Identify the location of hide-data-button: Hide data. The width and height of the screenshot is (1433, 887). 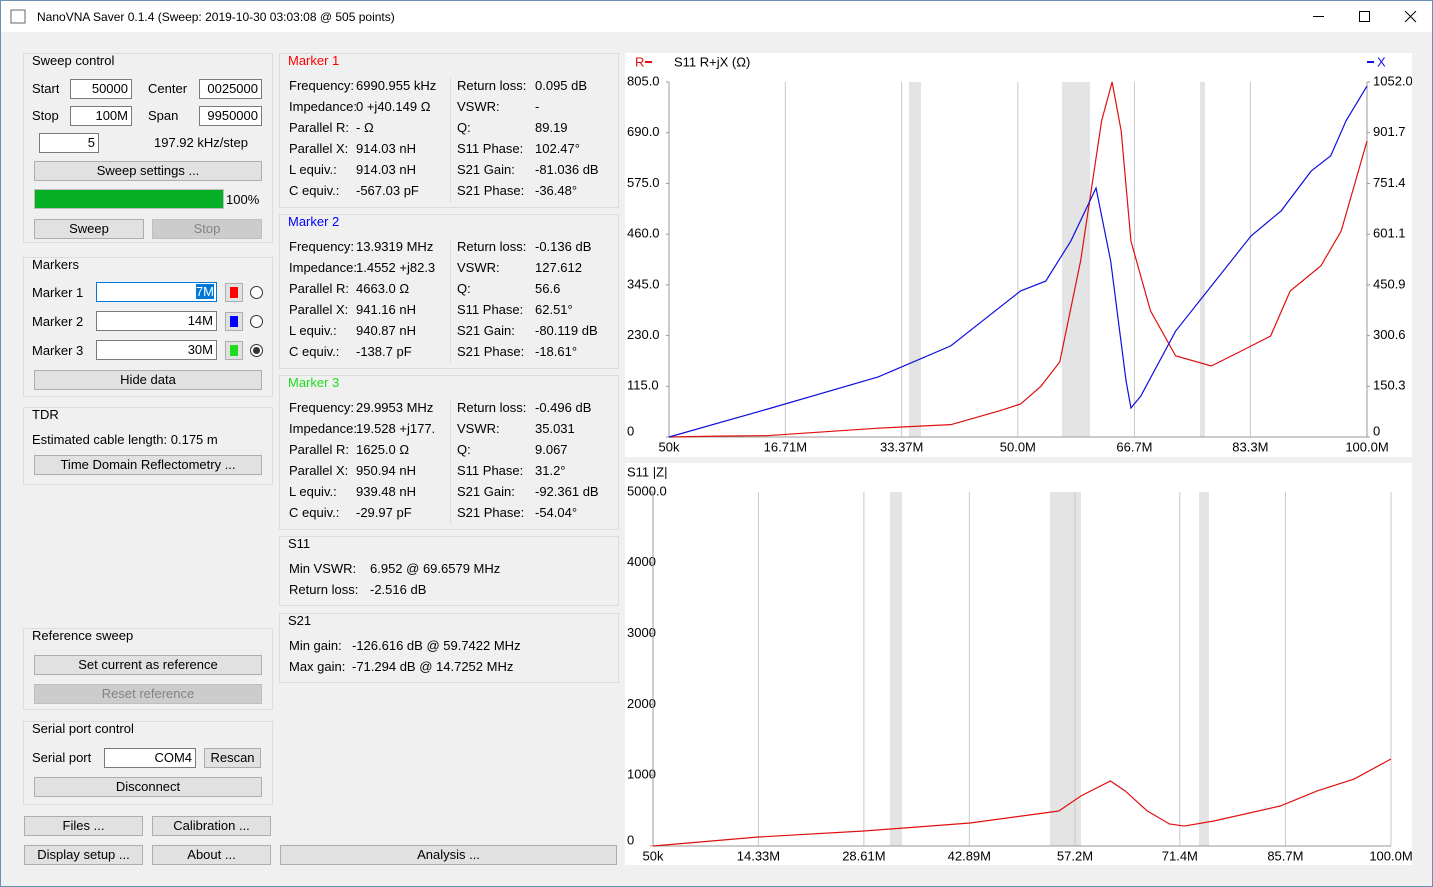
(148, 380).